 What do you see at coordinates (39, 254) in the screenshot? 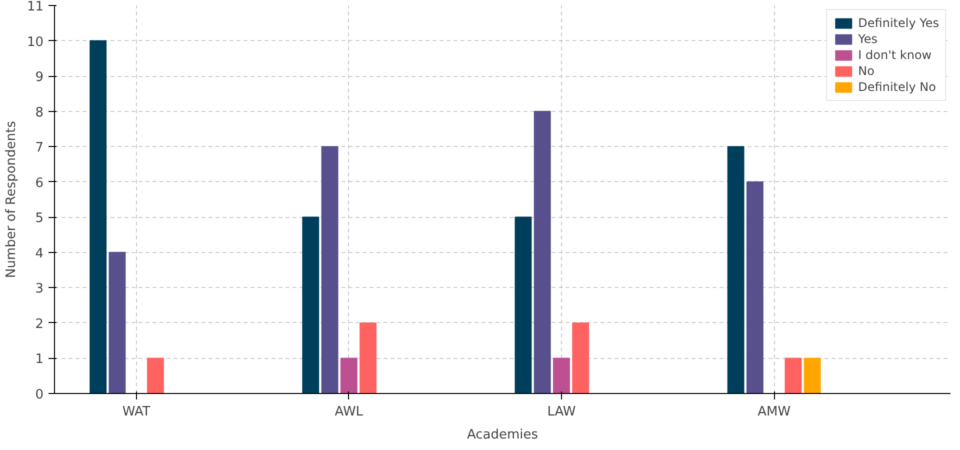
I see `y-tick-label: 4` at bounding box center [39, 254].